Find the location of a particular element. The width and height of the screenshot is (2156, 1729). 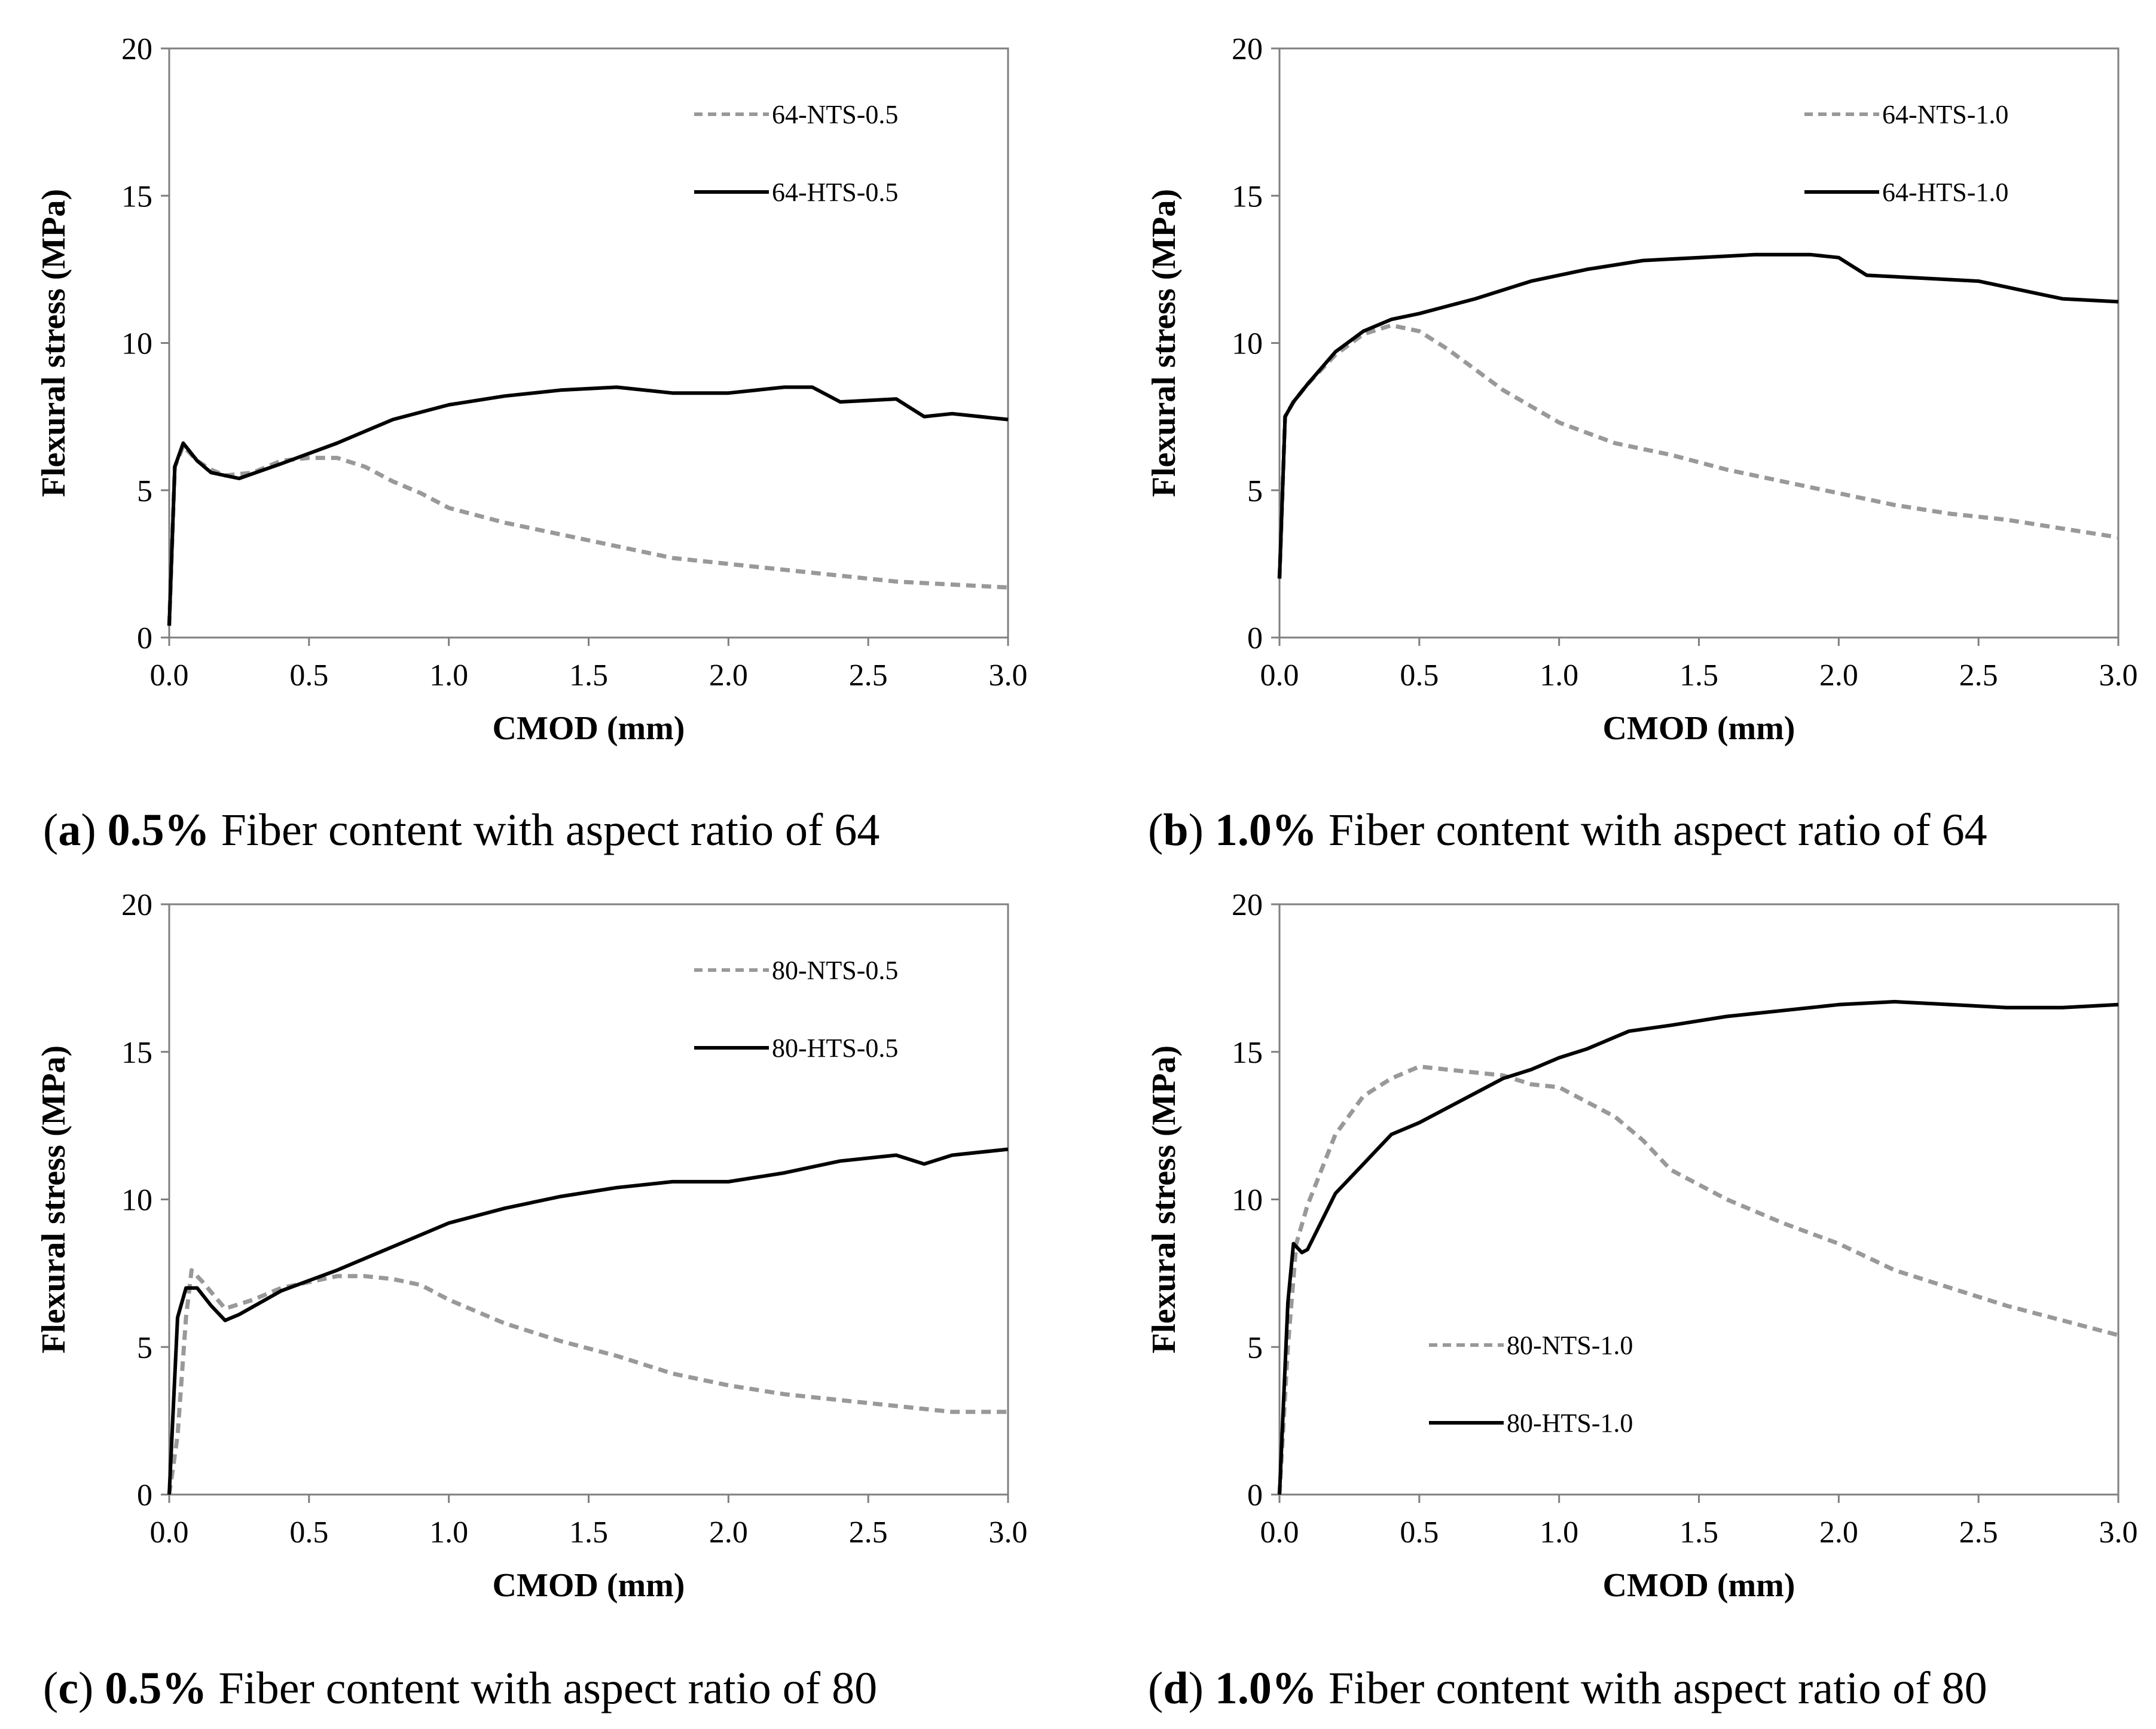

legend-label-80-HTS-0.5: 80-HTS-0.5 is located at coordinates (835, 1048).